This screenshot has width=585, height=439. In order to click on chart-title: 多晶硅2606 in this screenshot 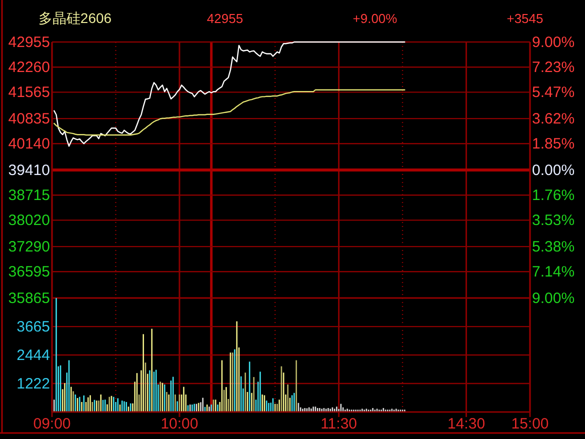, I will do `click(75, 18)`.